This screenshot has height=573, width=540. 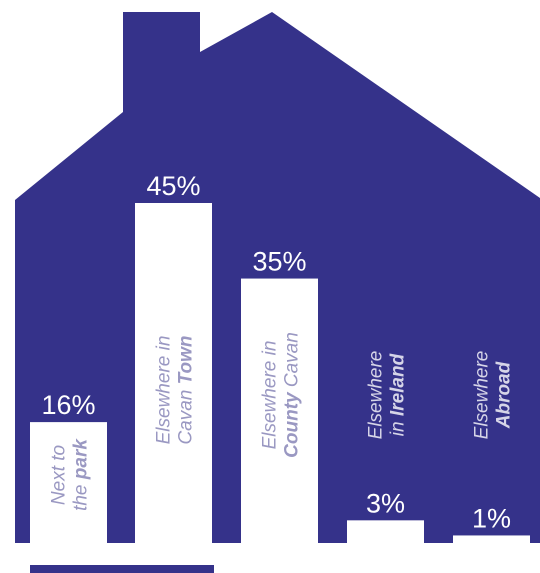 What do you see at coordinates (504, 395) in the screenshot?
I see `category-label-5-line2: Abroad` at bounding box center [504, 395].